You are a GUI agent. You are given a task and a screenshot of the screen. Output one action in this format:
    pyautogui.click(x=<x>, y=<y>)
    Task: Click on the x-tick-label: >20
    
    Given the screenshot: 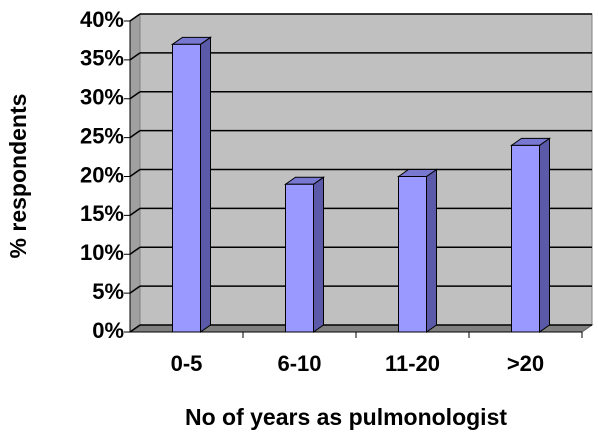 What is the action you would take?
    pyautogui.click(x=525, y=363)
    